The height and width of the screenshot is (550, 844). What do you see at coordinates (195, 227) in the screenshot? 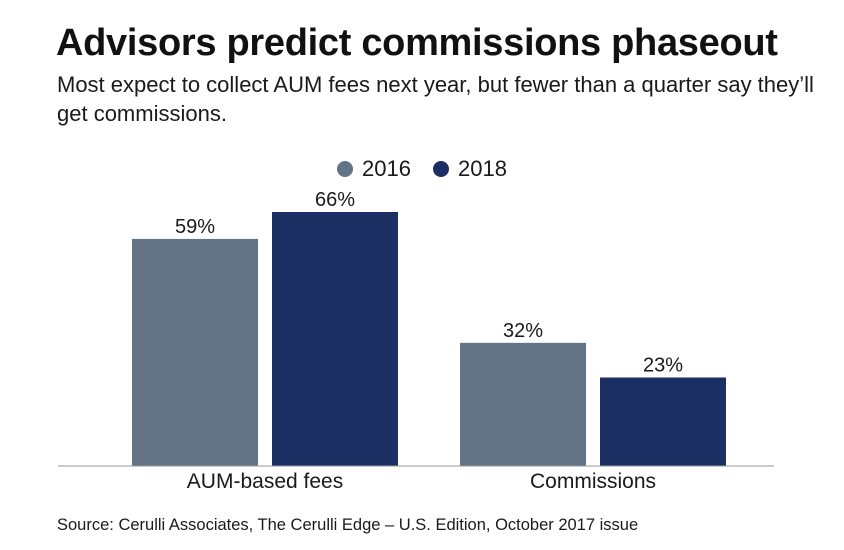
I see `data-label-2016-0: 59%` at bounding box center [195, 227].